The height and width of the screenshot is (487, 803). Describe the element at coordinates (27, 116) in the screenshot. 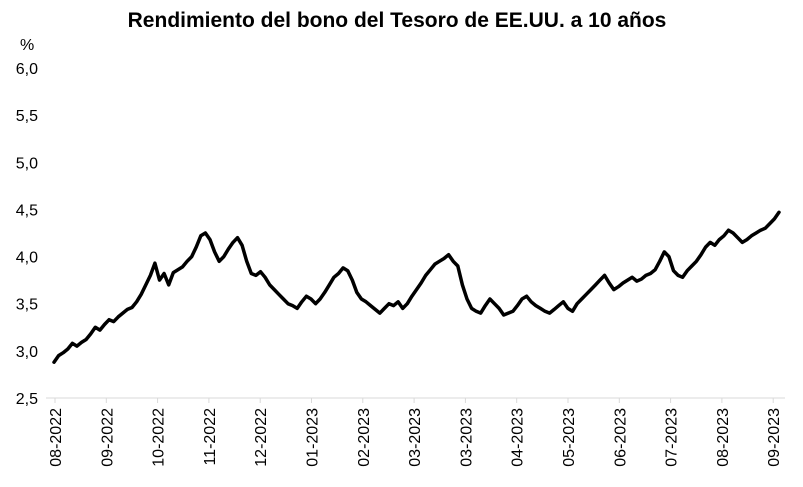

I see `y-tick-label: 5,5` at that location.